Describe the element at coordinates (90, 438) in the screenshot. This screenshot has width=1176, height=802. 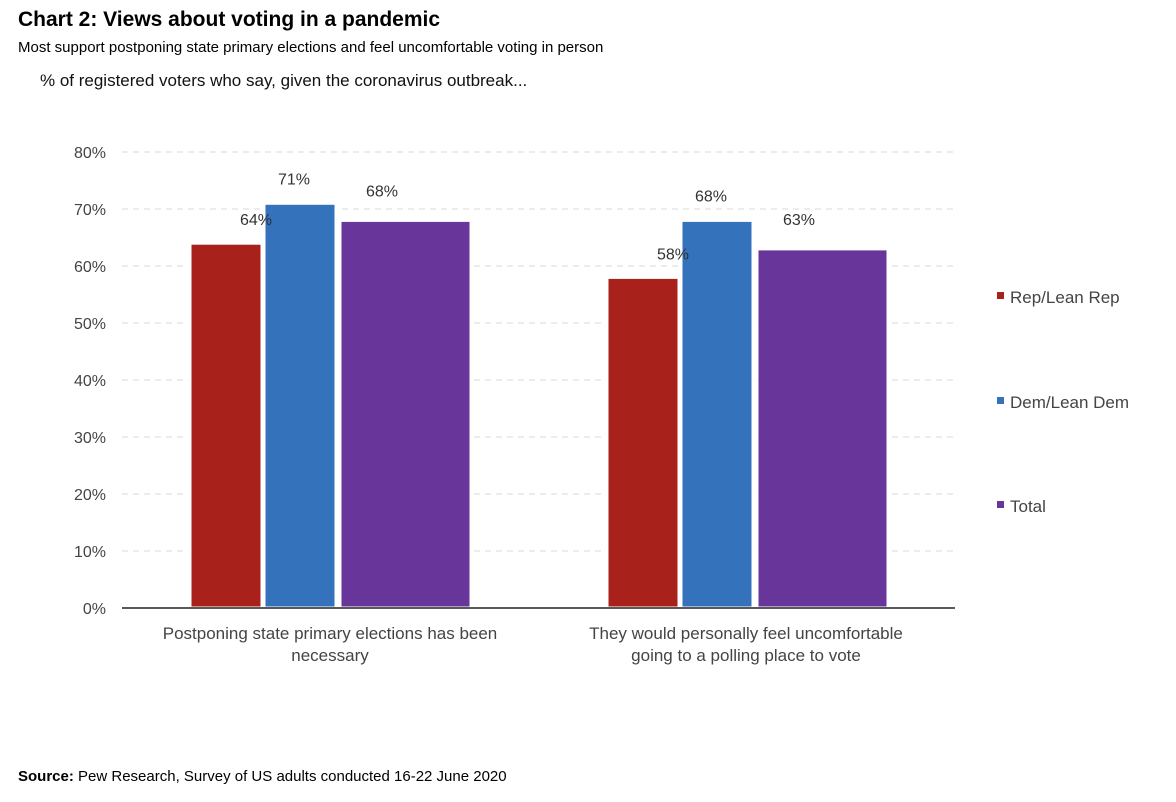
I see `y-tick-label: 30%` at that location.